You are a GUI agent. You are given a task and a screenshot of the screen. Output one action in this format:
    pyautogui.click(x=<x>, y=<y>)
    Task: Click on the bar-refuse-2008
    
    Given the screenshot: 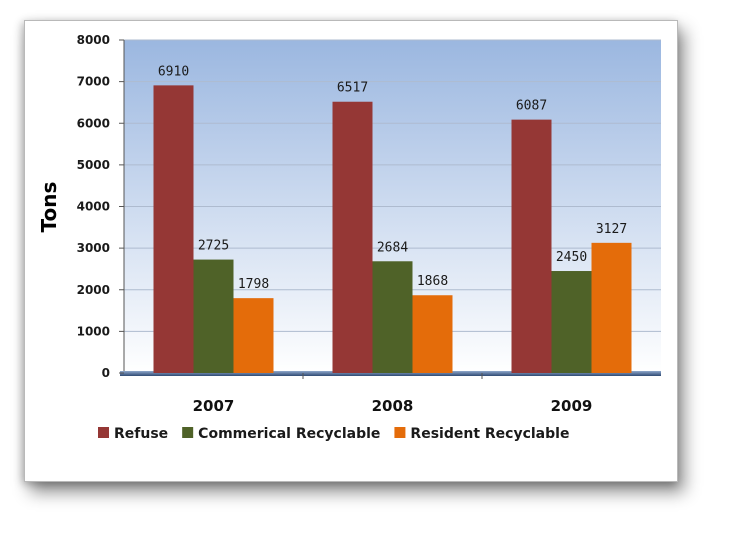 What is the action you would take?
    pyautogui.click(x=352, y=237)
    